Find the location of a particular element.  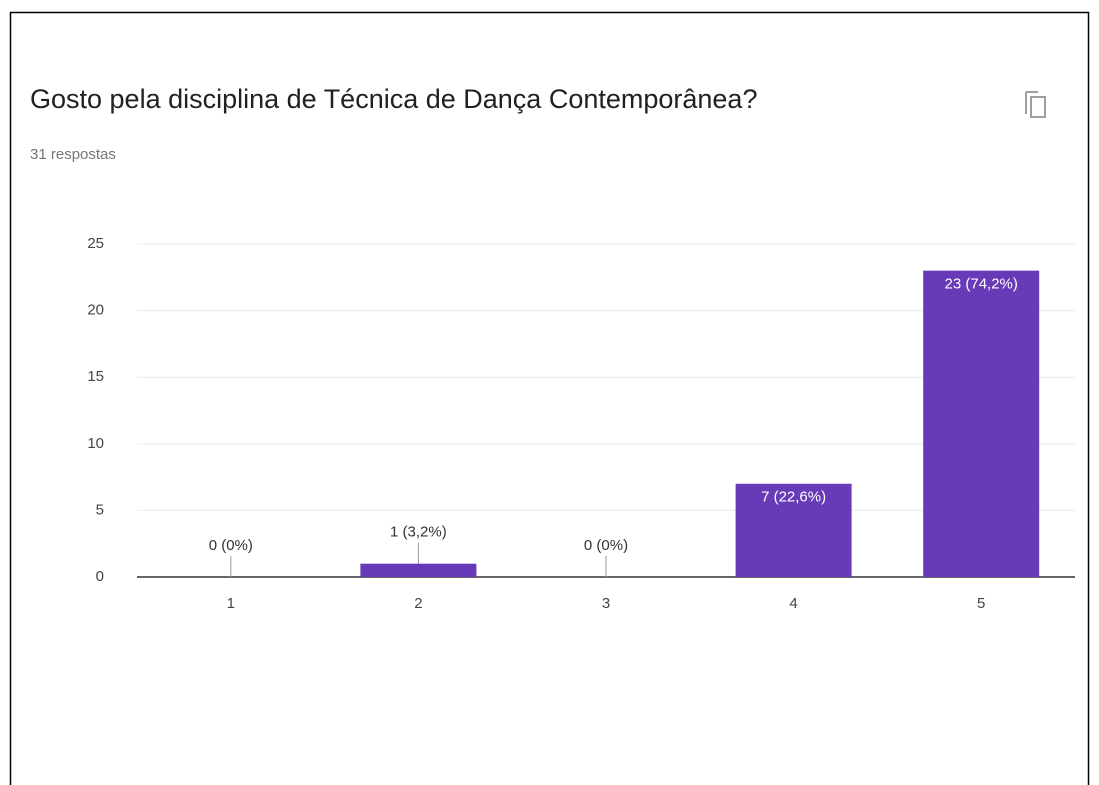

chart-subtitle: 31 respostas is located at coordinates (73, 154).